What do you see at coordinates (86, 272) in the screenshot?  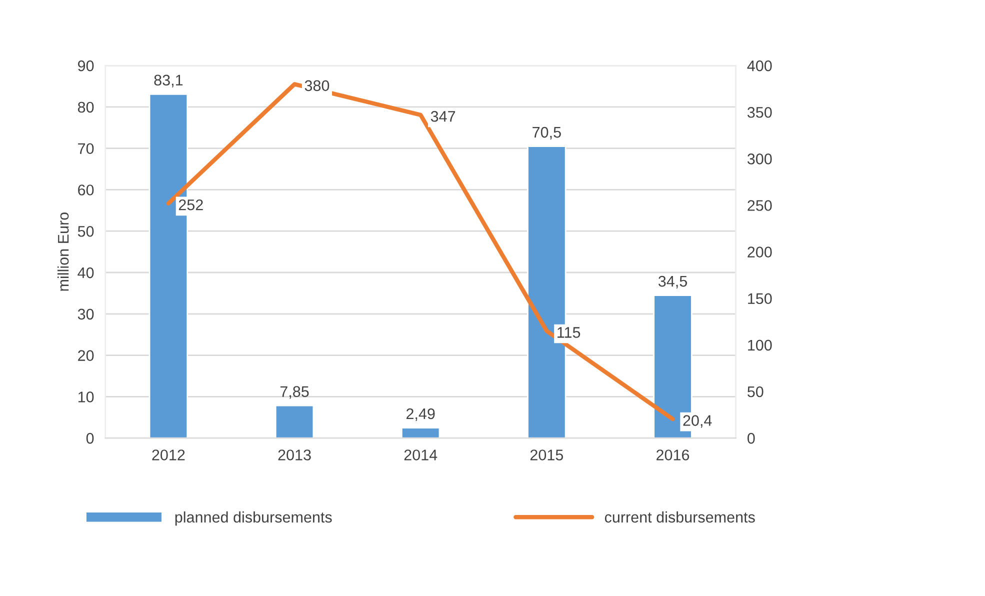 I see `y-tick-label: 40` at bounding box center [86, 272].